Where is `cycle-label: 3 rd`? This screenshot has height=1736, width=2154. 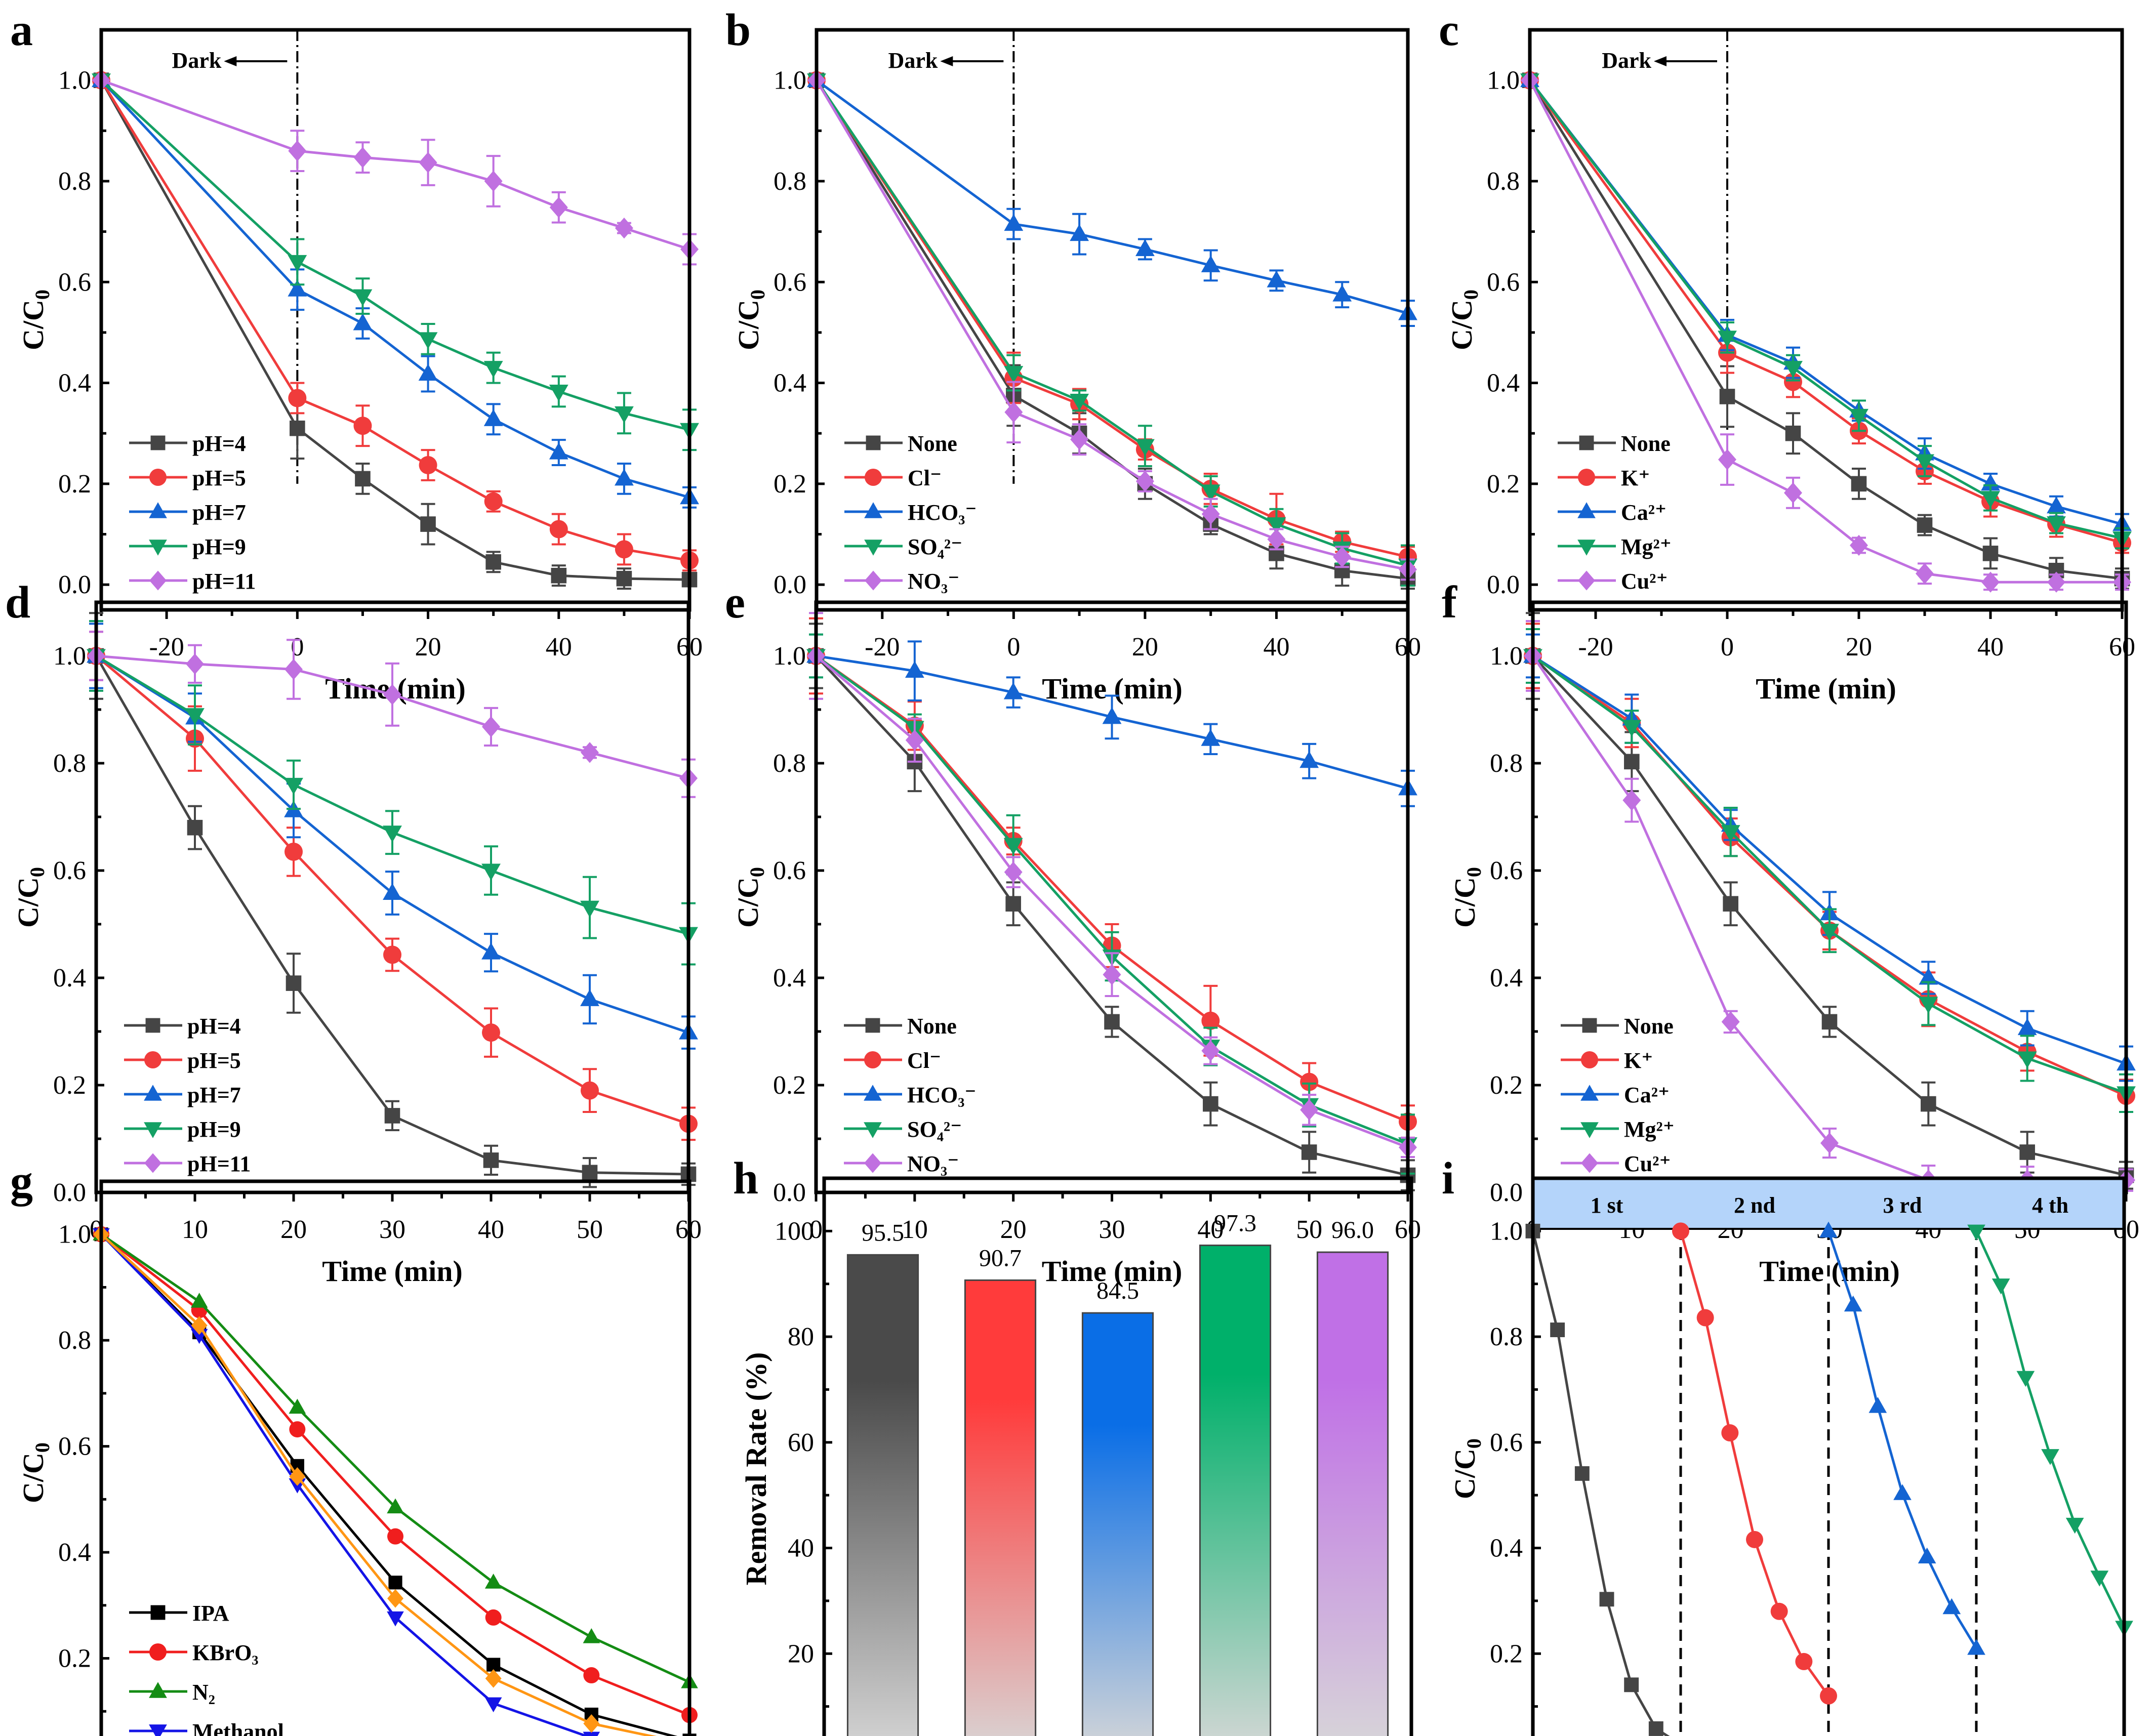 cycle-label: 3 rd is located at coordinates (1902, 1205).